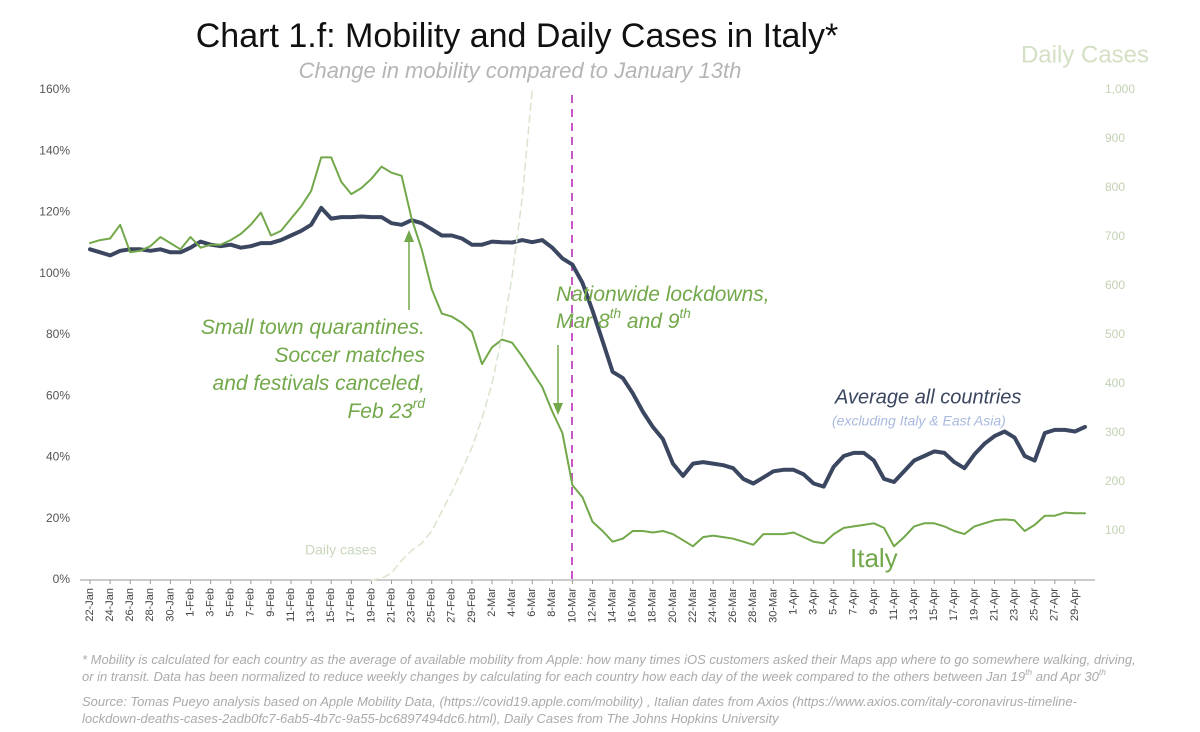  Describe the element at coordinates (512, 602) in the screenshot. I see `x-tick-label: 4-Mar` at that location.